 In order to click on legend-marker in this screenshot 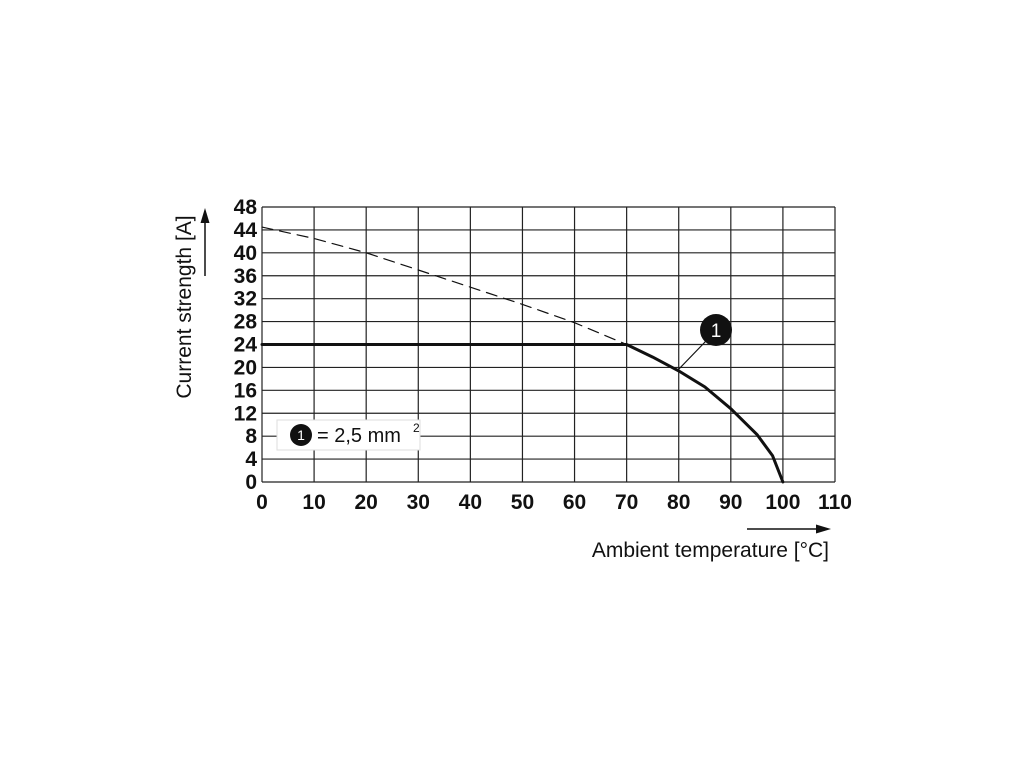, I will do `click(301, 435)`.